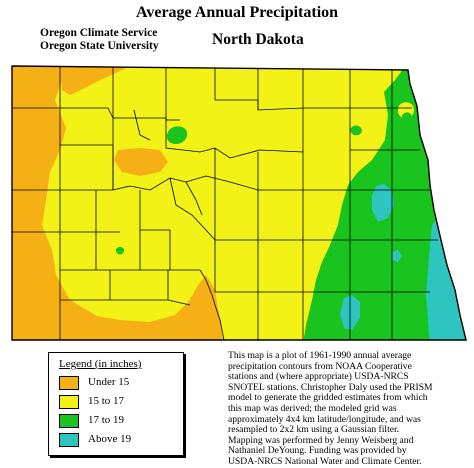  I want to click on zone-above-19-southeast, so click(446, 275).